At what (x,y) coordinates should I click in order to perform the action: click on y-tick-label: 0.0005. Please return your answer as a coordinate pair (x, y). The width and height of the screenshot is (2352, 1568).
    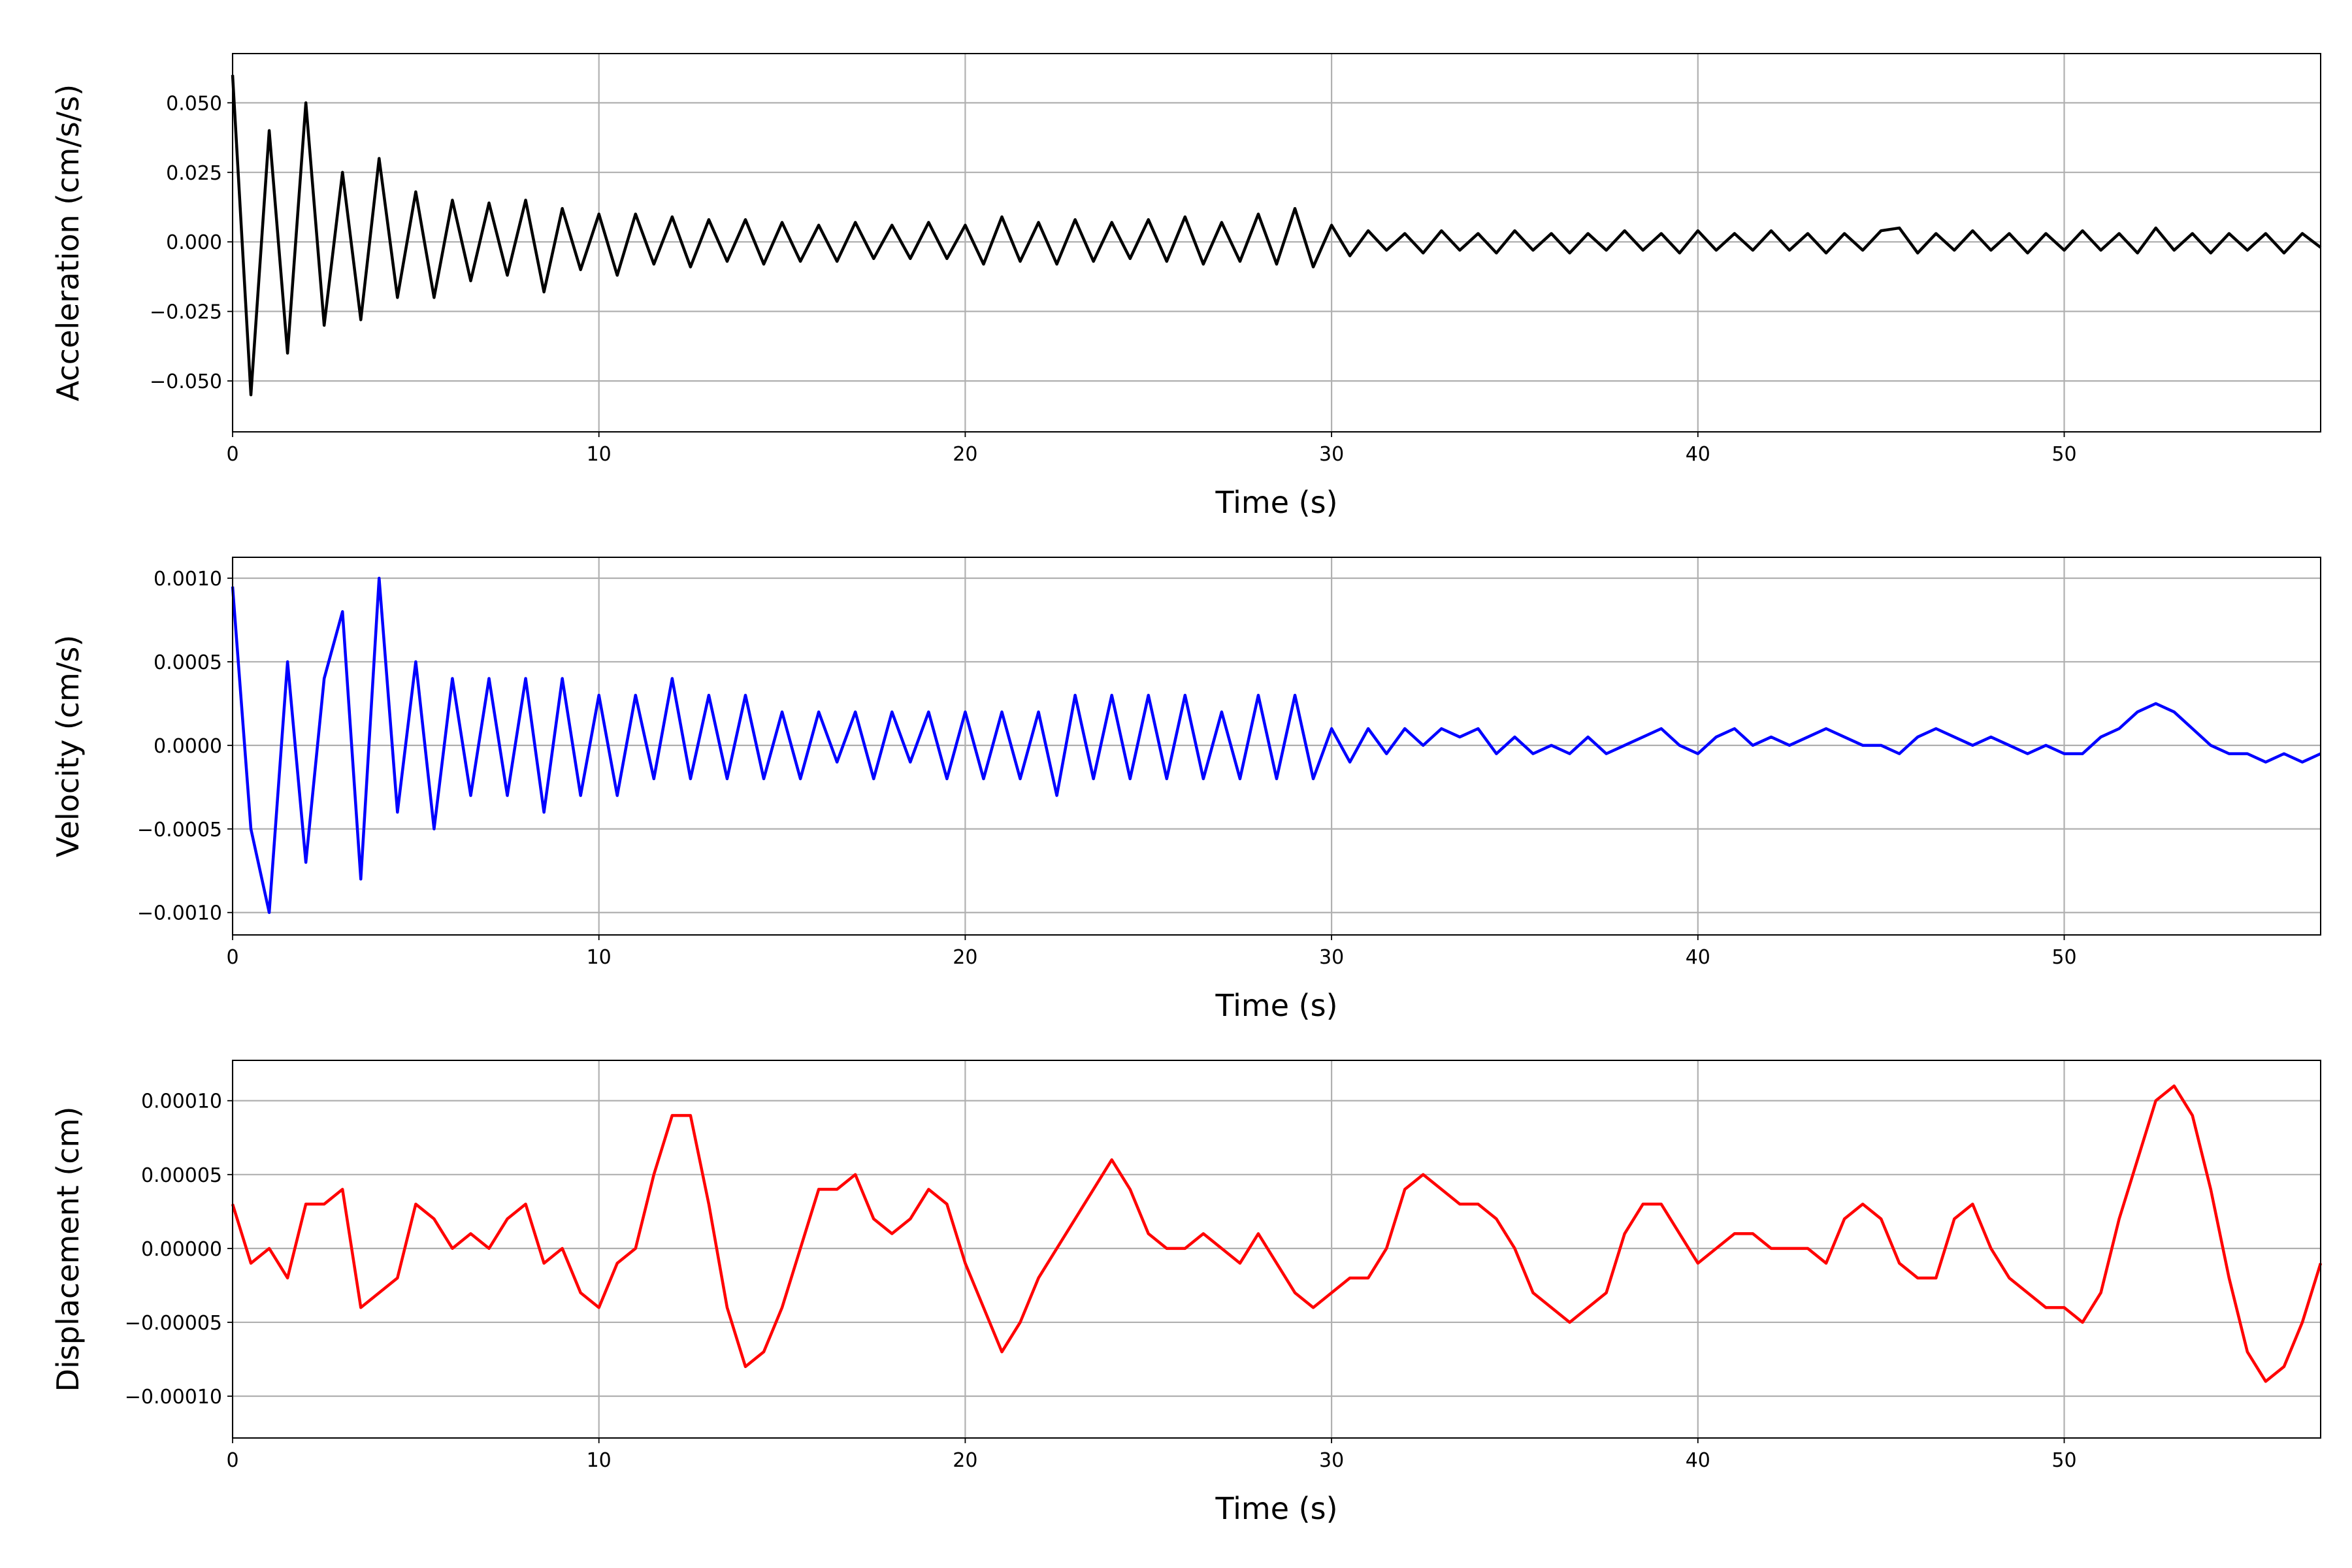
    Looking at the image, I should click on (188, 662).